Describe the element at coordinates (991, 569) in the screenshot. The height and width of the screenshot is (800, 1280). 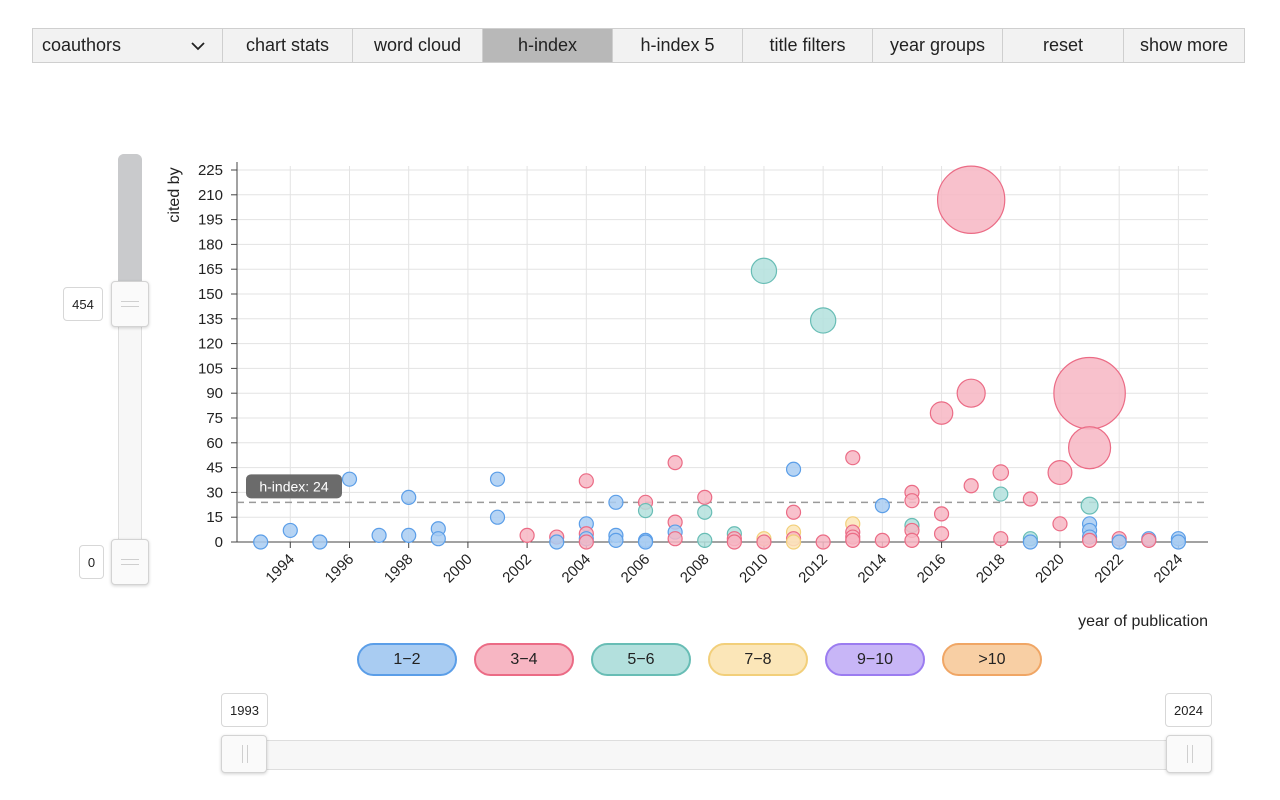
I see `x-tick-label: 2018` at that location.